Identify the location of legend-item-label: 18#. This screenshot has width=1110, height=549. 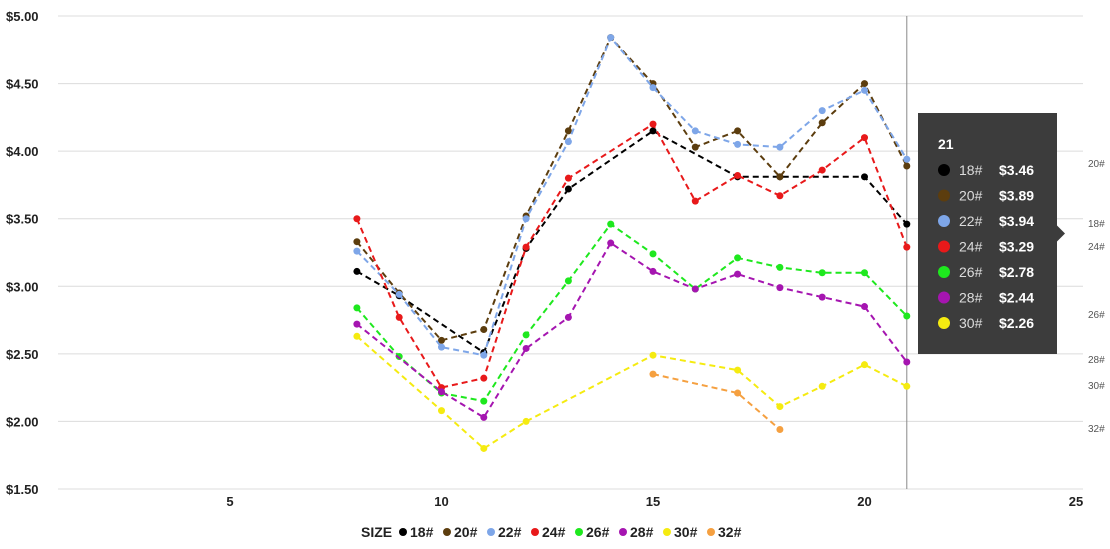
(422, 532).